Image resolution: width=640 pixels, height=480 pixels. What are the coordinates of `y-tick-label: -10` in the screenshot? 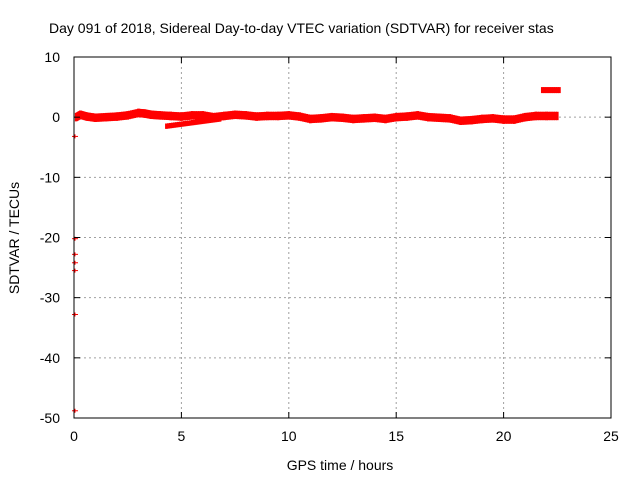 It's located at (50, 177).